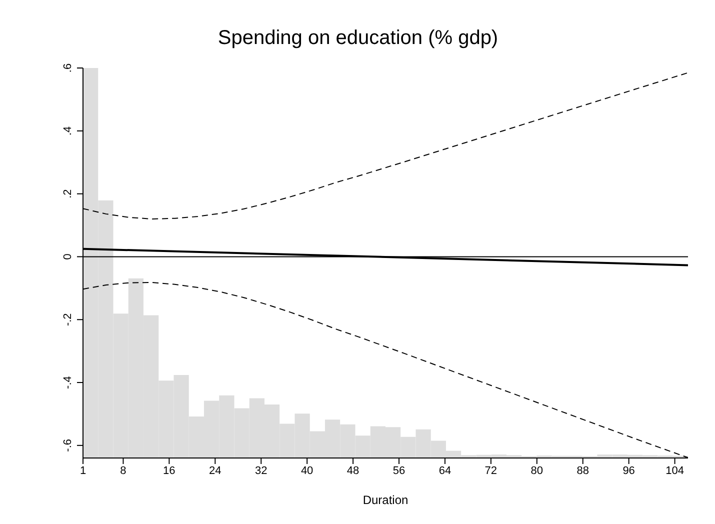 The image size is (715, 524). What do you see at coordinates (123, 470) in the screenshot?
I see `x-tick-label: 8` at bounding box center [123, 470].